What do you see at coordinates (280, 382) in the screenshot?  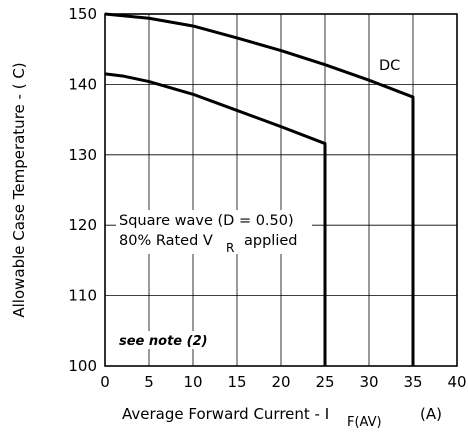 I see `x-tick-label: 20` at bounding box center [280, 382].